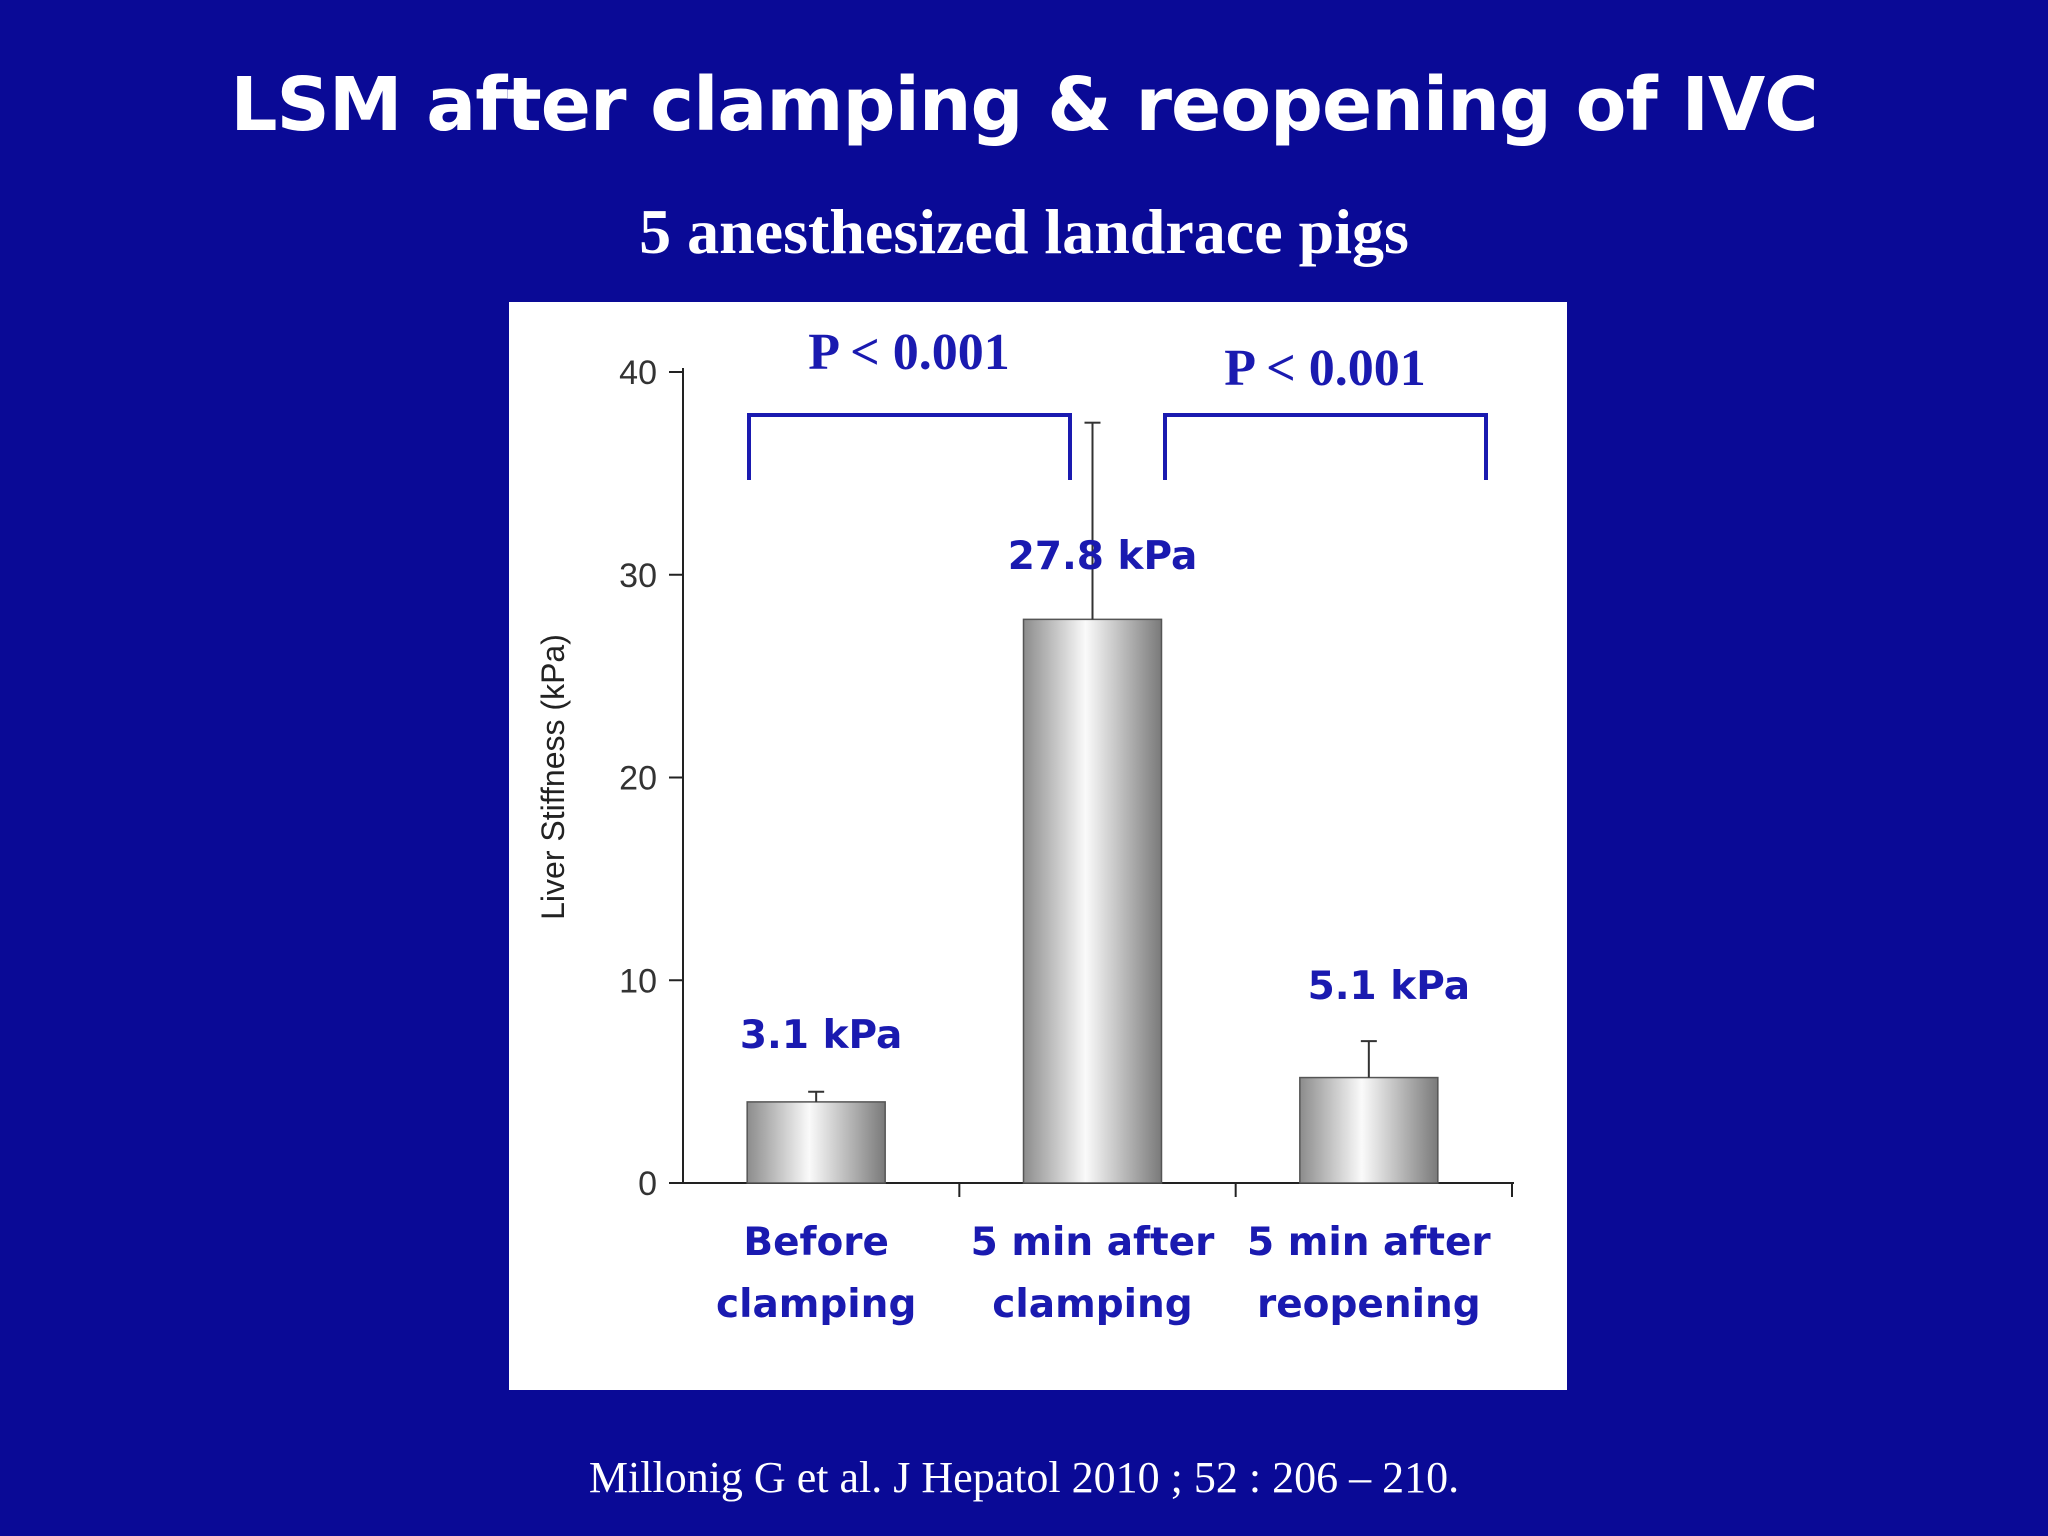 Image resolution: width=2048 pixels, height=1536 pixels. What do you see at coordinates (638, 373) in the screenshot?
I see `y-tick-label: 40` at bounding box center [638, 373].